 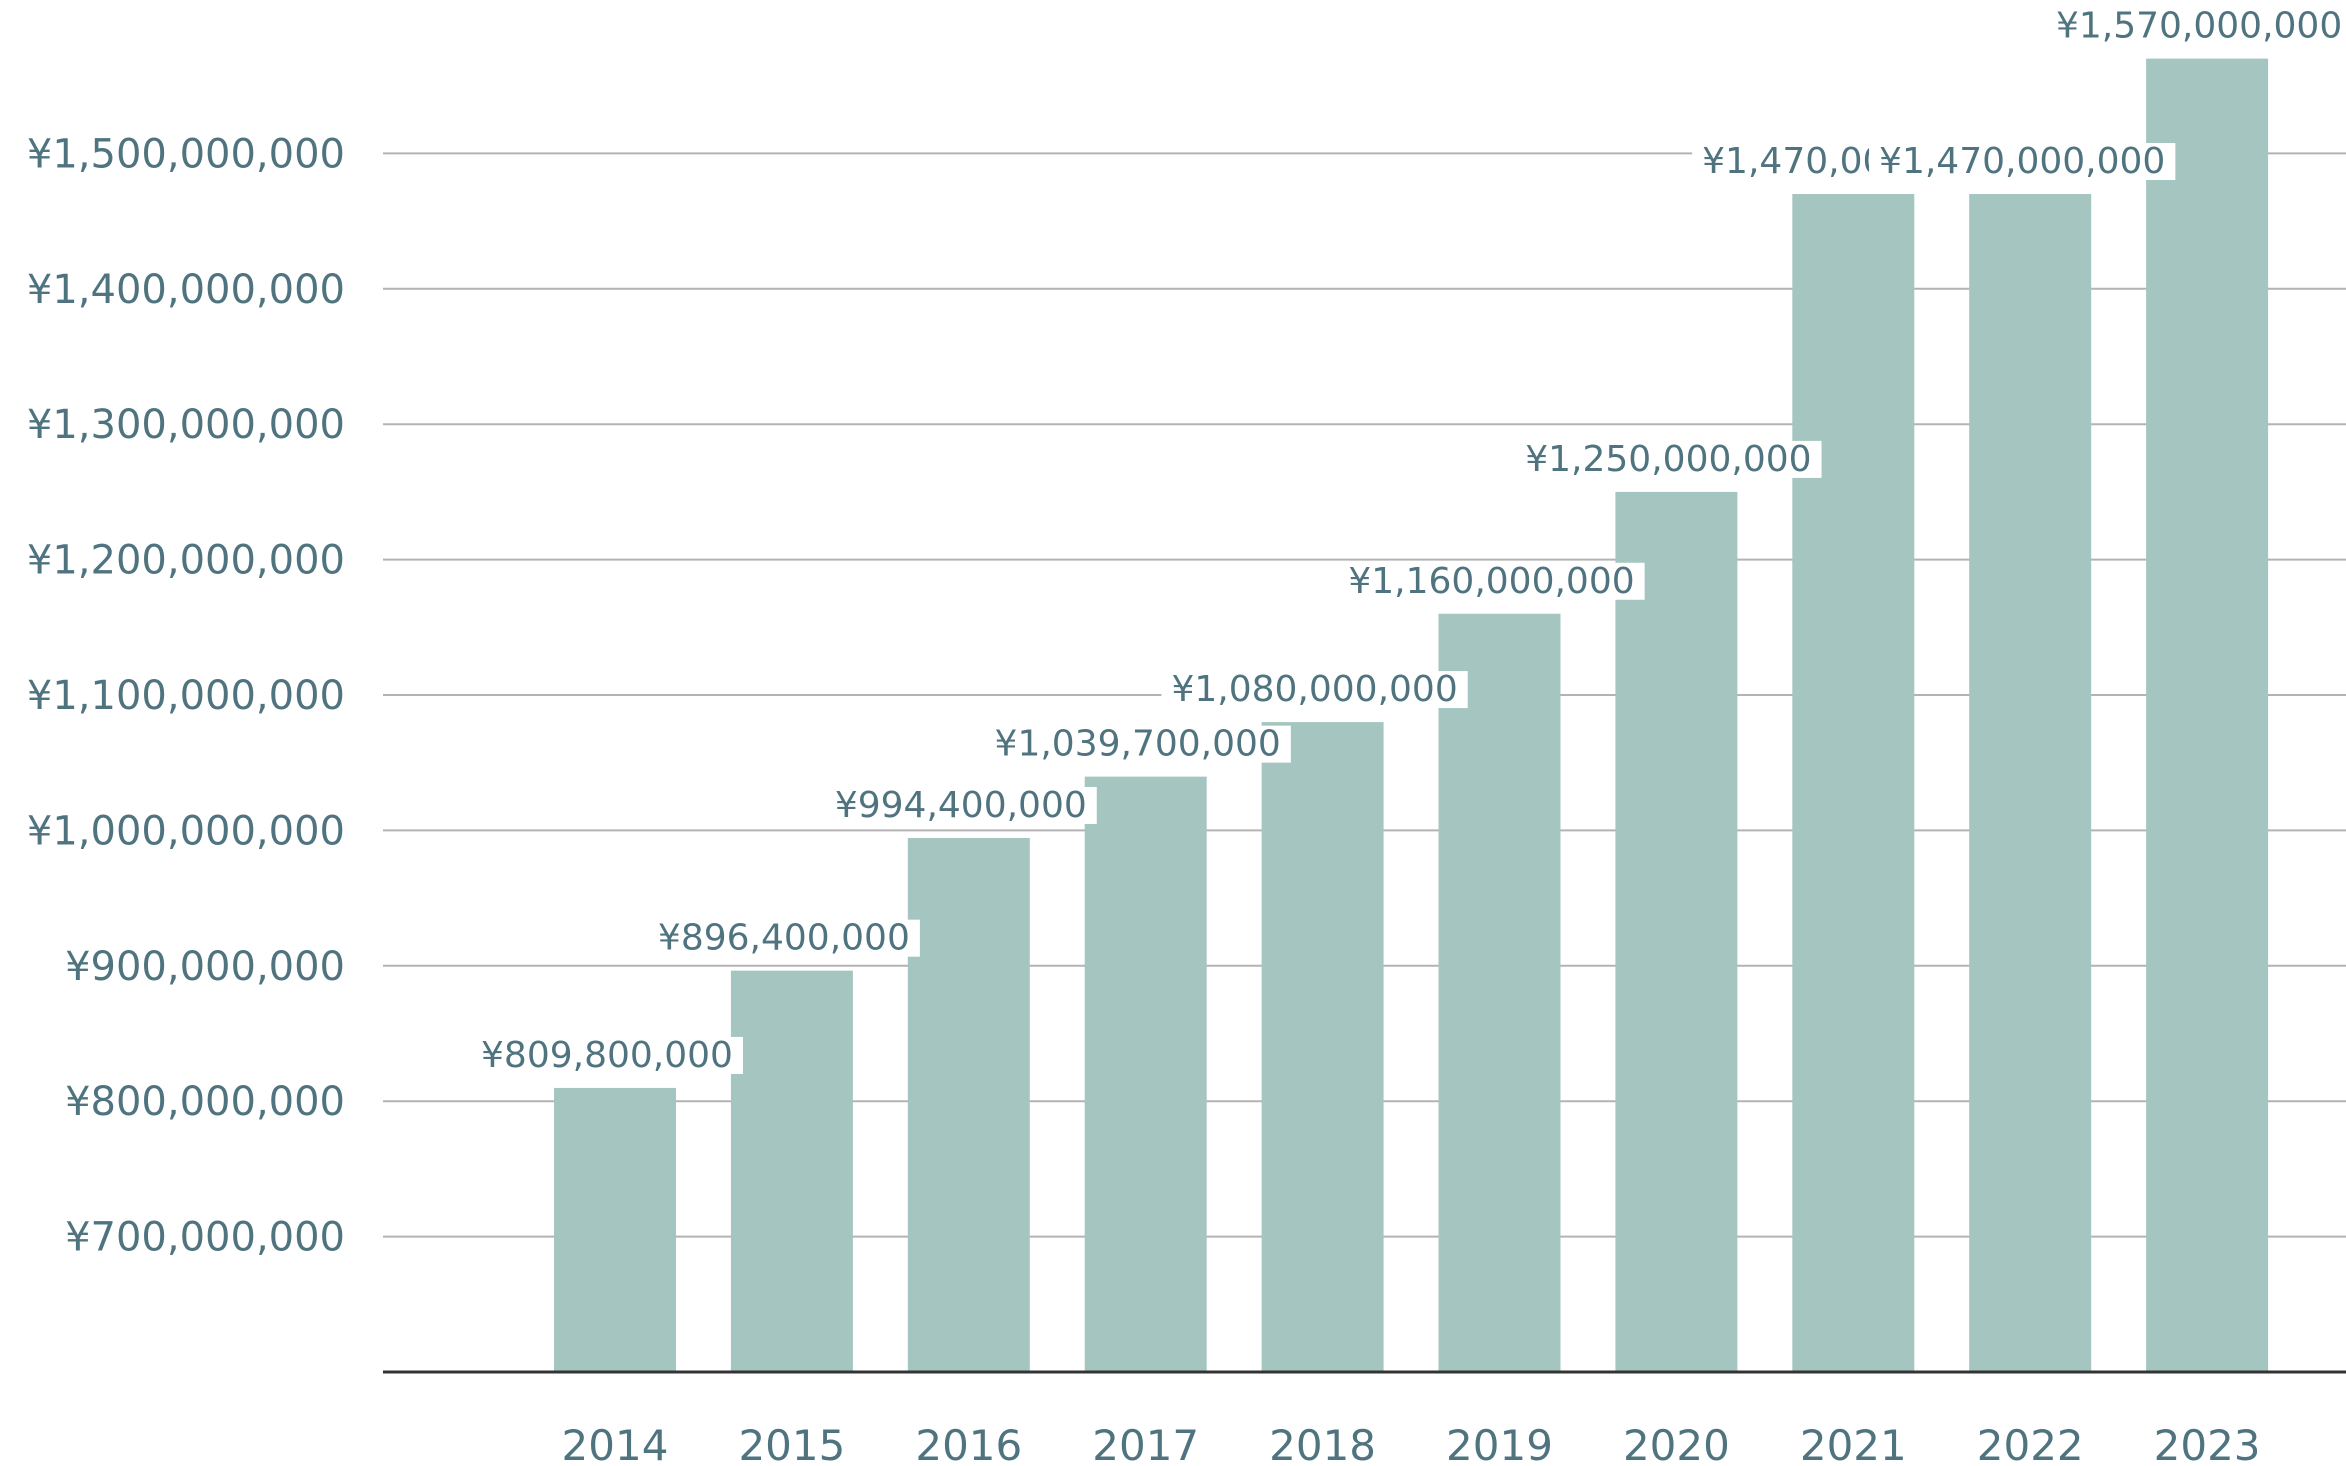 I want to click on x-tick-label: 2019, so click(x=1499, y=1443).